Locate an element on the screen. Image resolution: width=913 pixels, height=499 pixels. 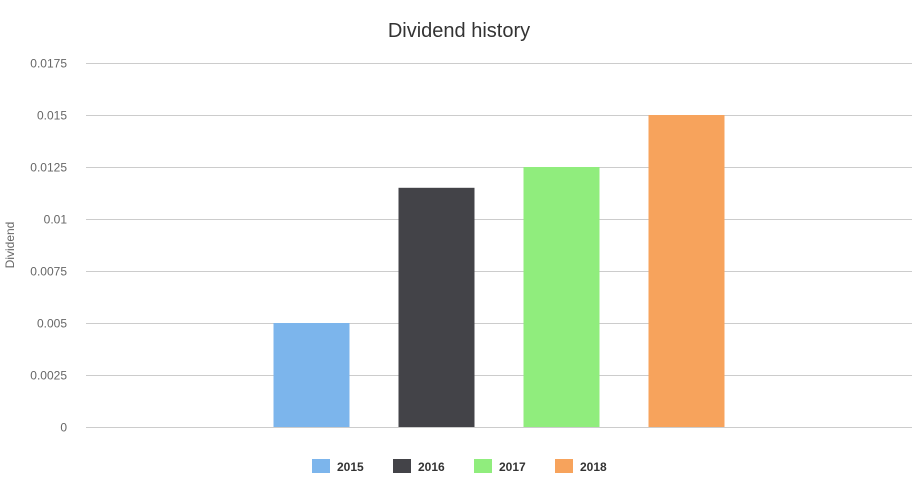
chart-title: Dividend history is located at coordinates (459, 31).